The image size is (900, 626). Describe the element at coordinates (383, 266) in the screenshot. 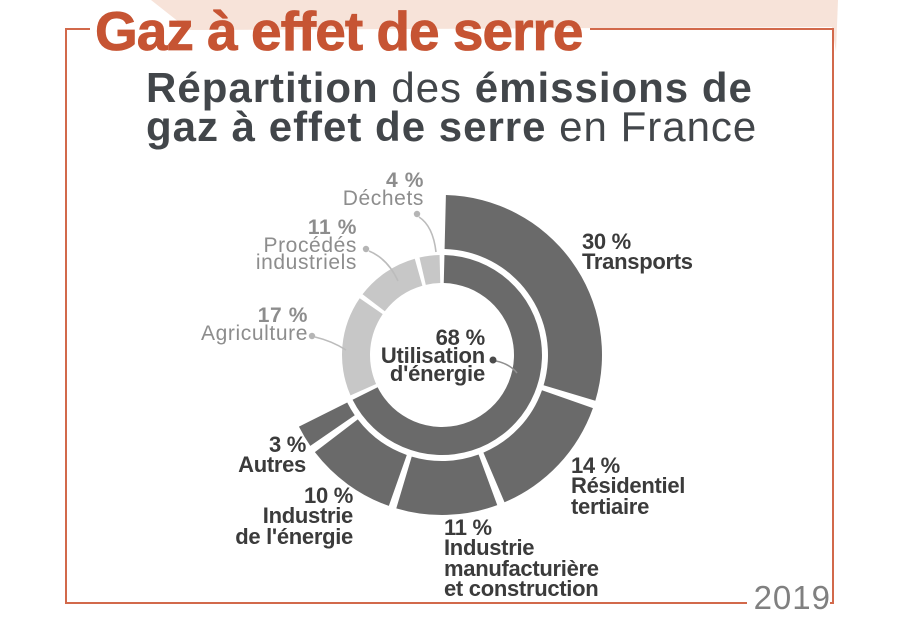

I see `leader-procedes` at that location.